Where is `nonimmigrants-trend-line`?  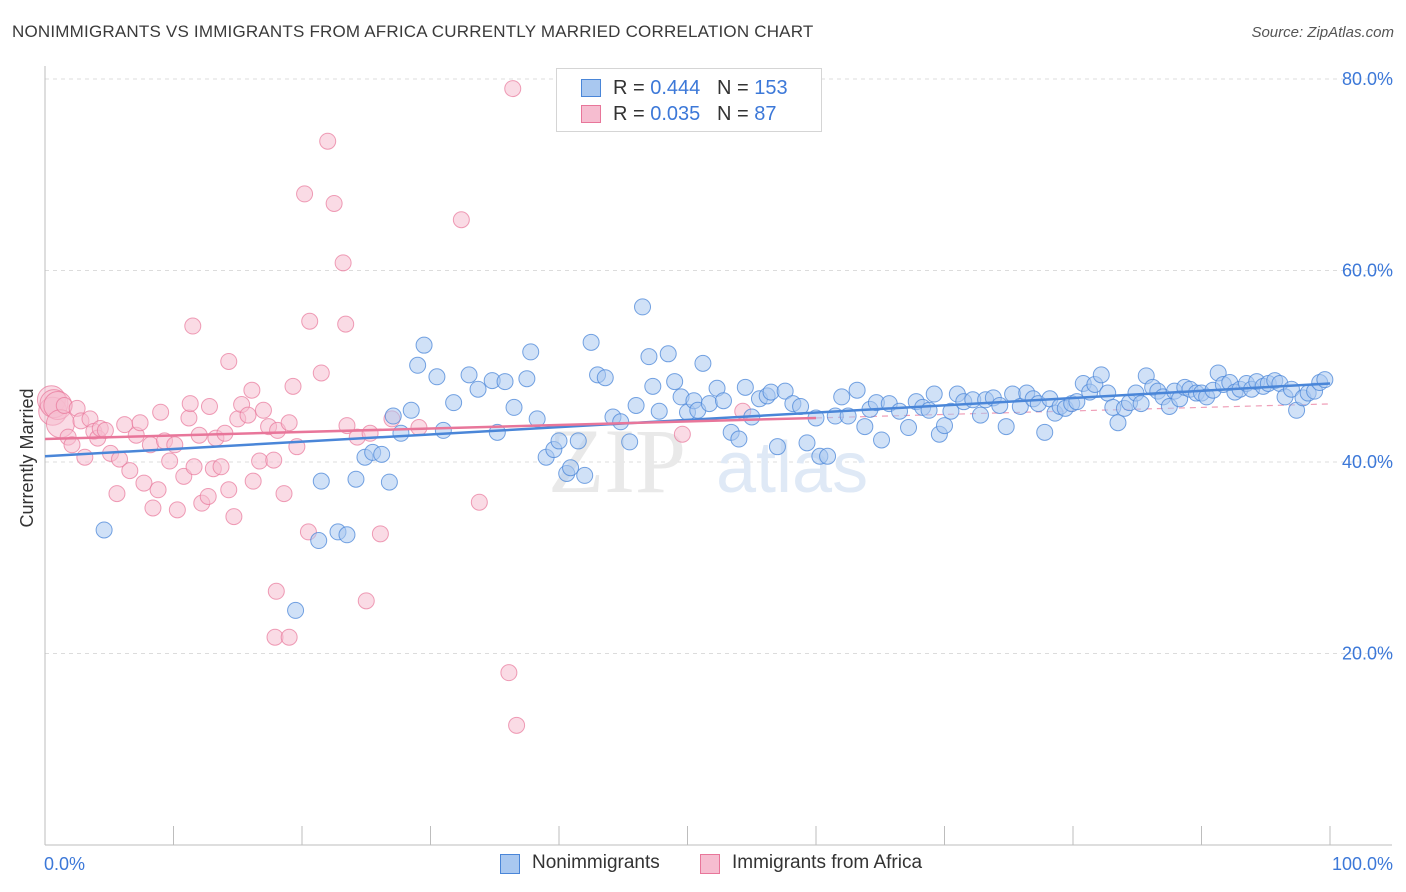 nonimmigrants-trend-line is located at coordinates (687, 420).